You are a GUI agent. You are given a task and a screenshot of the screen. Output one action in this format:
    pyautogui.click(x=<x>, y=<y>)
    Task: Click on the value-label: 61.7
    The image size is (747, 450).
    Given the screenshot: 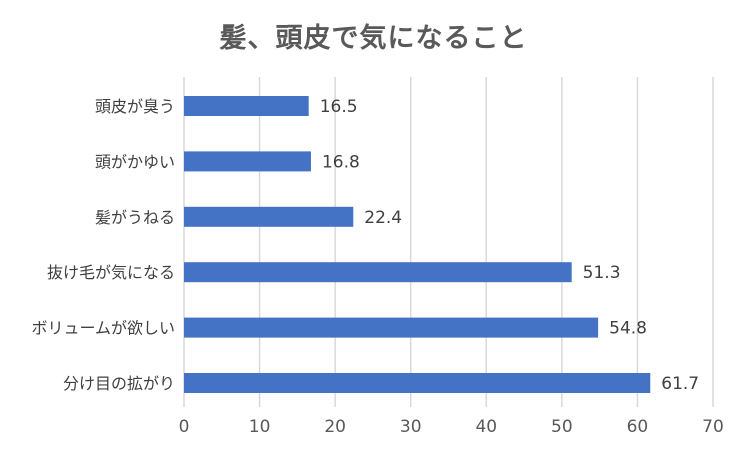 What is the action you would take?
    pyautogui.click(x=680, y=384)
    